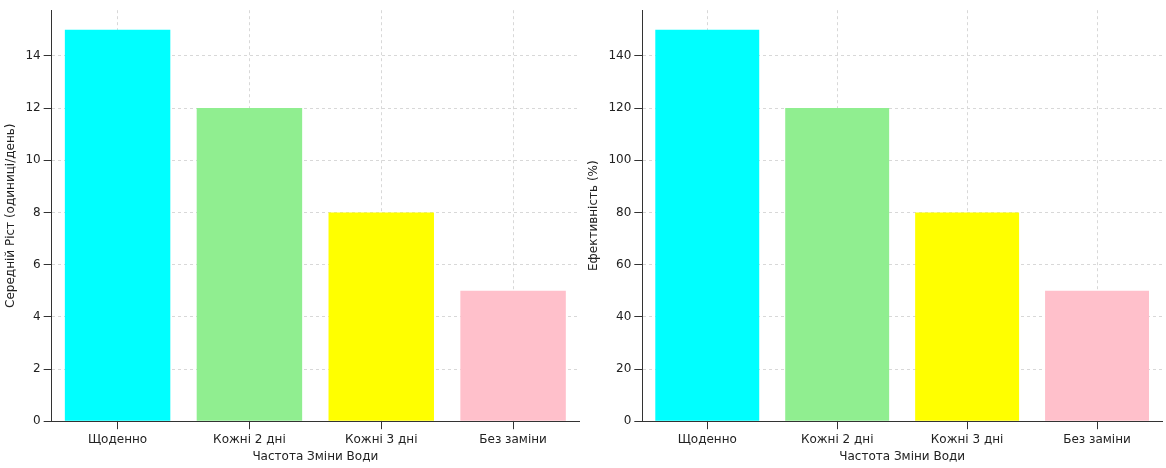 The image size is (1166, 468). What do you see at coordinates (624, 211) in the screenshot?
I see `y-tick-label: 80` at bounding box center [624, 211].